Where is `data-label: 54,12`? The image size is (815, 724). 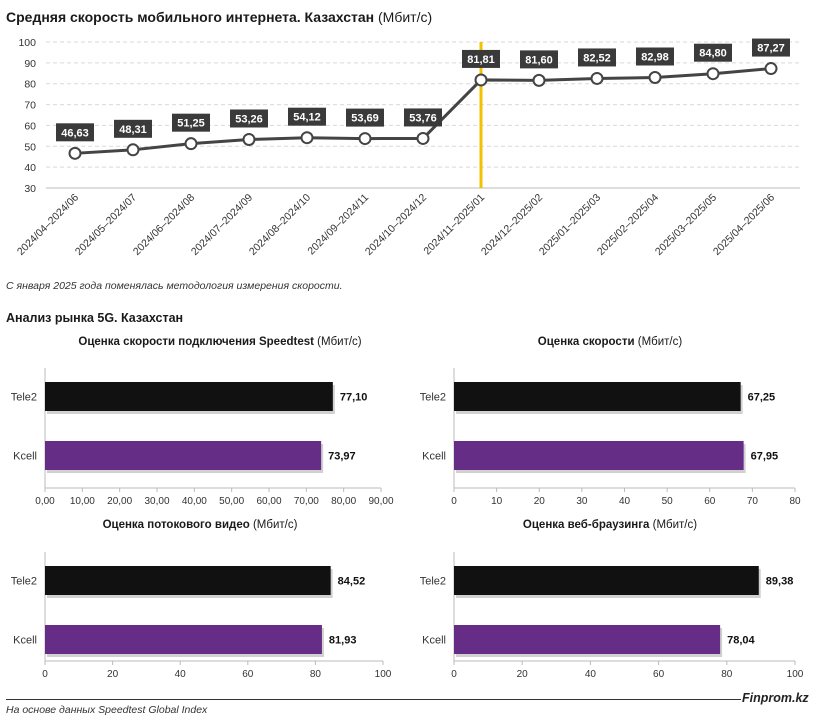 data-label: 54,12 is located at coordinates (307, 118).